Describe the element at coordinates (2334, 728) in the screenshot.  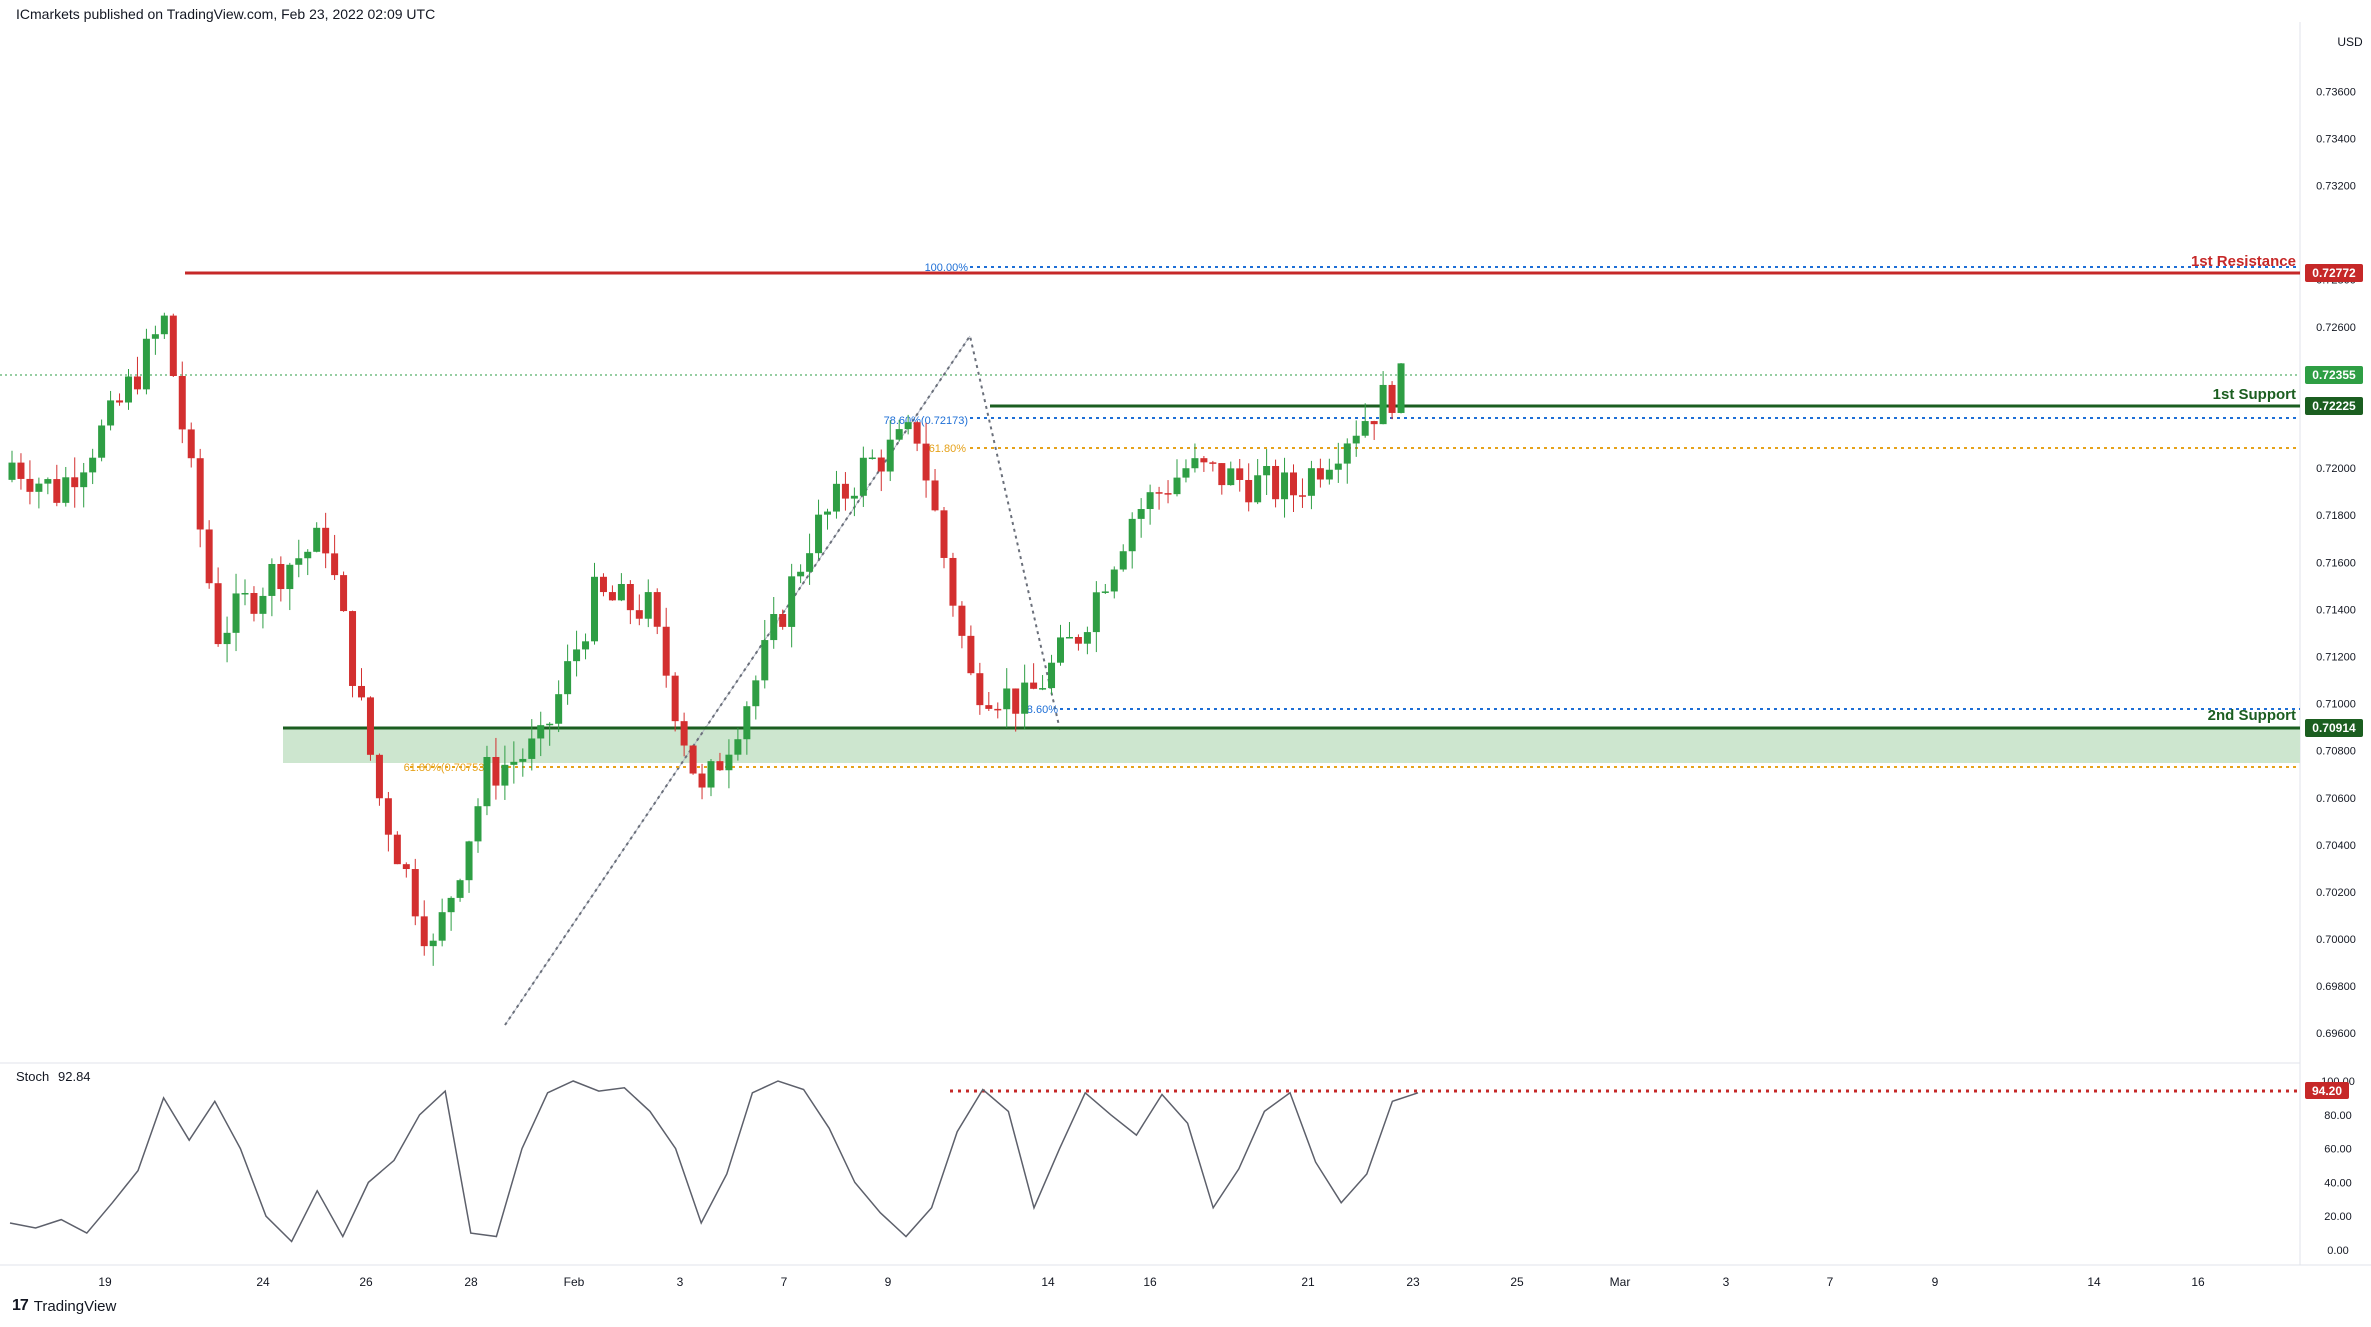
I see `support-2-badge` at that location.